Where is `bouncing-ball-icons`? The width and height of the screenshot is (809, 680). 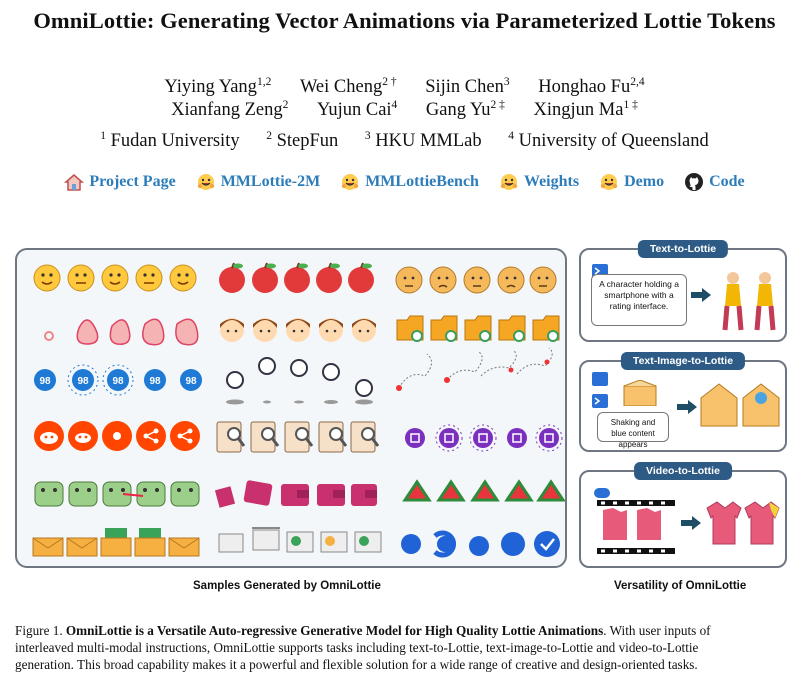 bouncing-ball-icons is located at coordinates (299, 381).